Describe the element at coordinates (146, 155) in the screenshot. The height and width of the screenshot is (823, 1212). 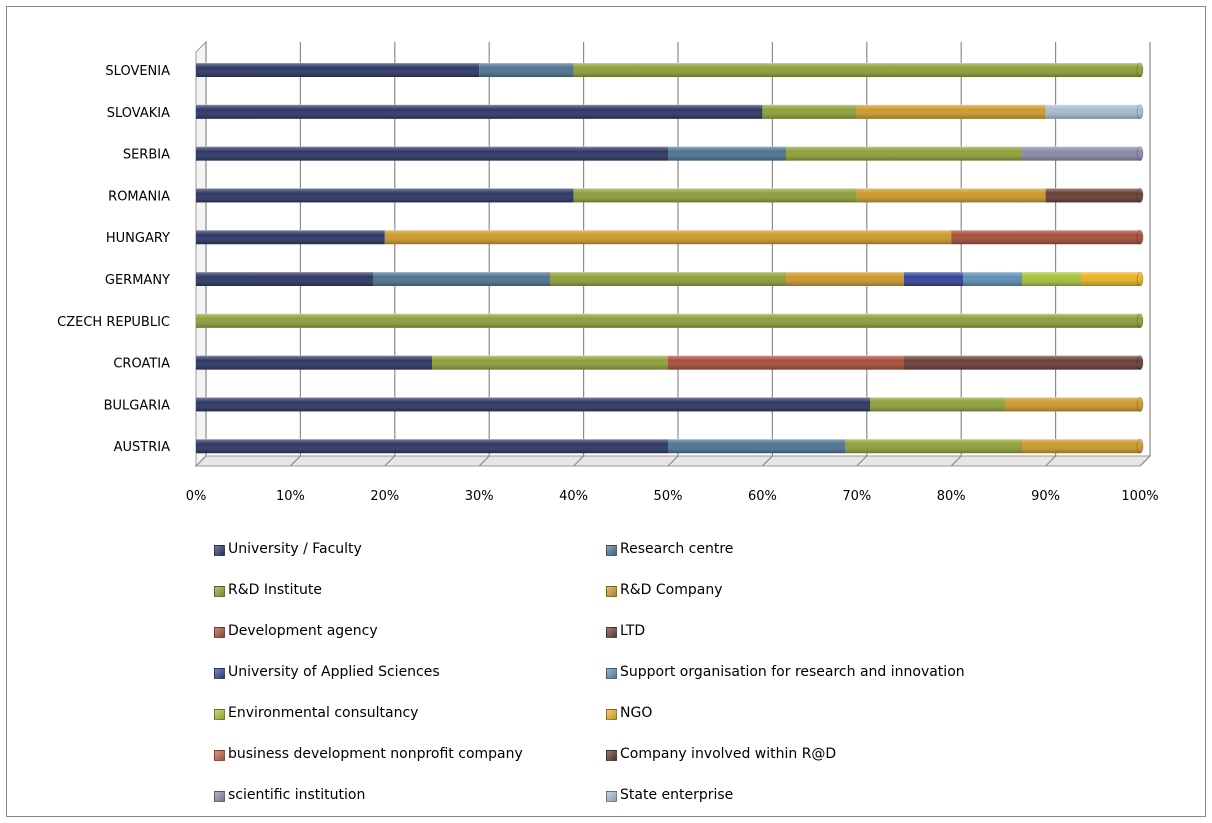
I see `category-label: SERBIA` at that location.